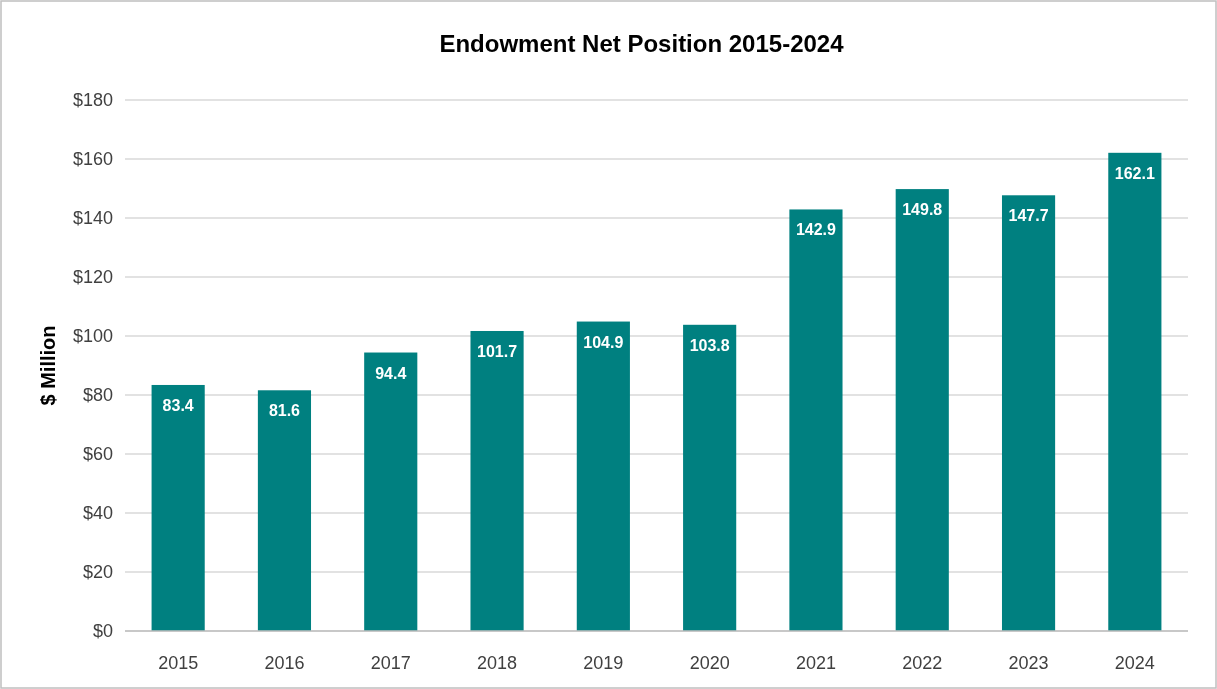 The width and height of the screenshot is (1217, 689). I want to click on data-label: 94.4, so click(391, 373).